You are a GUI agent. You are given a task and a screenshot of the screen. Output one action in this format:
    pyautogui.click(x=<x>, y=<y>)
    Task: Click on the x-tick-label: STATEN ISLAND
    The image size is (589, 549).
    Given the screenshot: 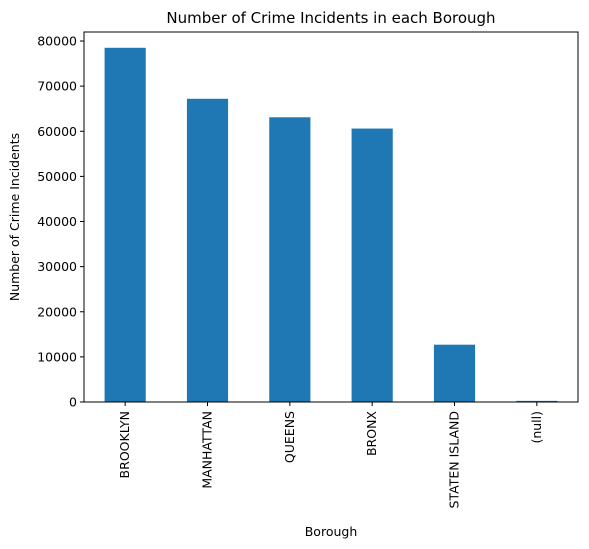 What is the action you would take?
    pyautogui.click(x=454, y=459)
    